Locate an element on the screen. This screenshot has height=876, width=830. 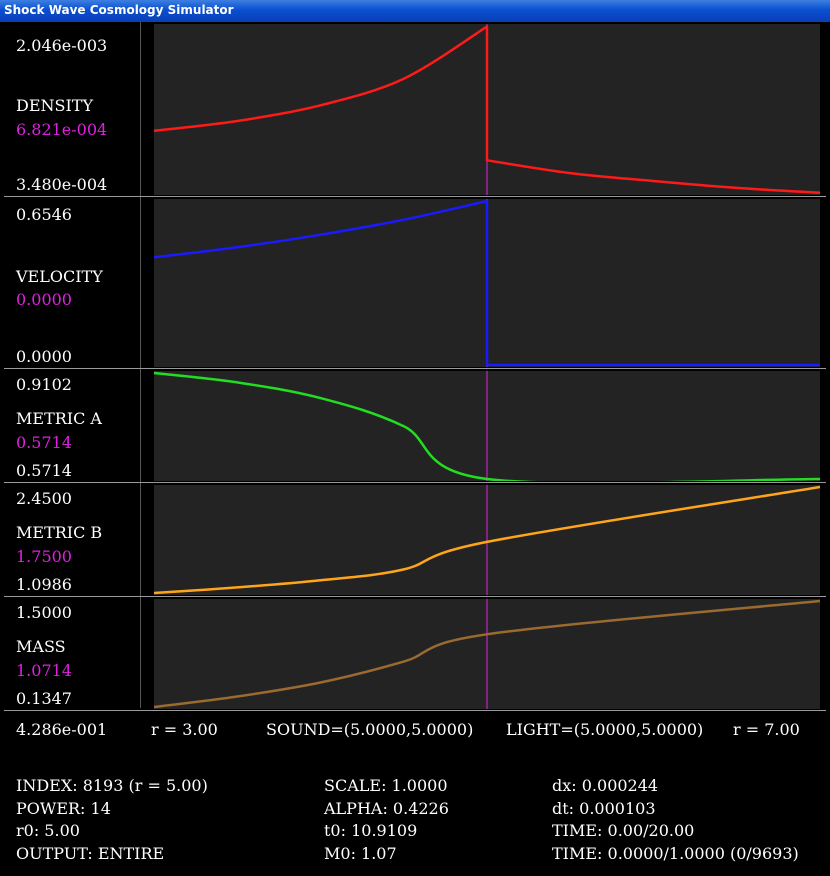
mass-series-line is located at coordinates (487, 654).